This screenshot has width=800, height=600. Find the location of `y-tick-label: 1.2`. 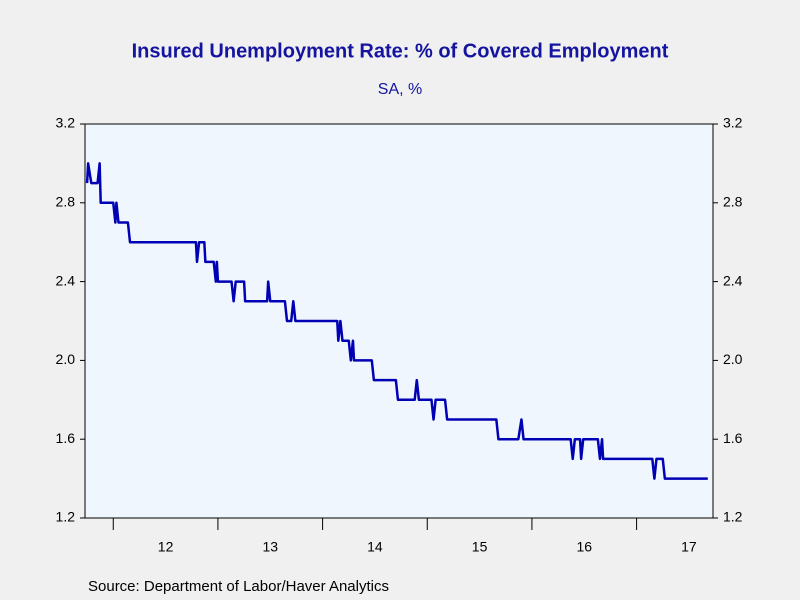

y-tick-label: 1.2 is located at coordinates (66, 517).